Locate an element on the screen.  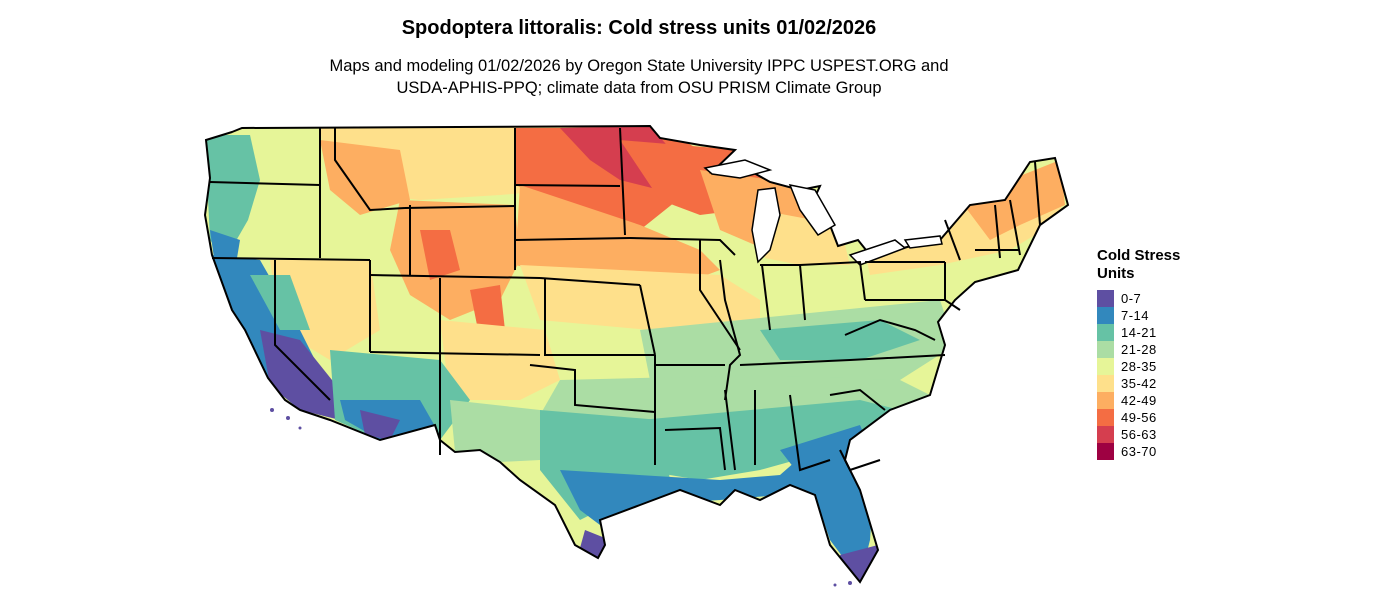
legend-item: 21-28 is located at coordinates (1157, 349).